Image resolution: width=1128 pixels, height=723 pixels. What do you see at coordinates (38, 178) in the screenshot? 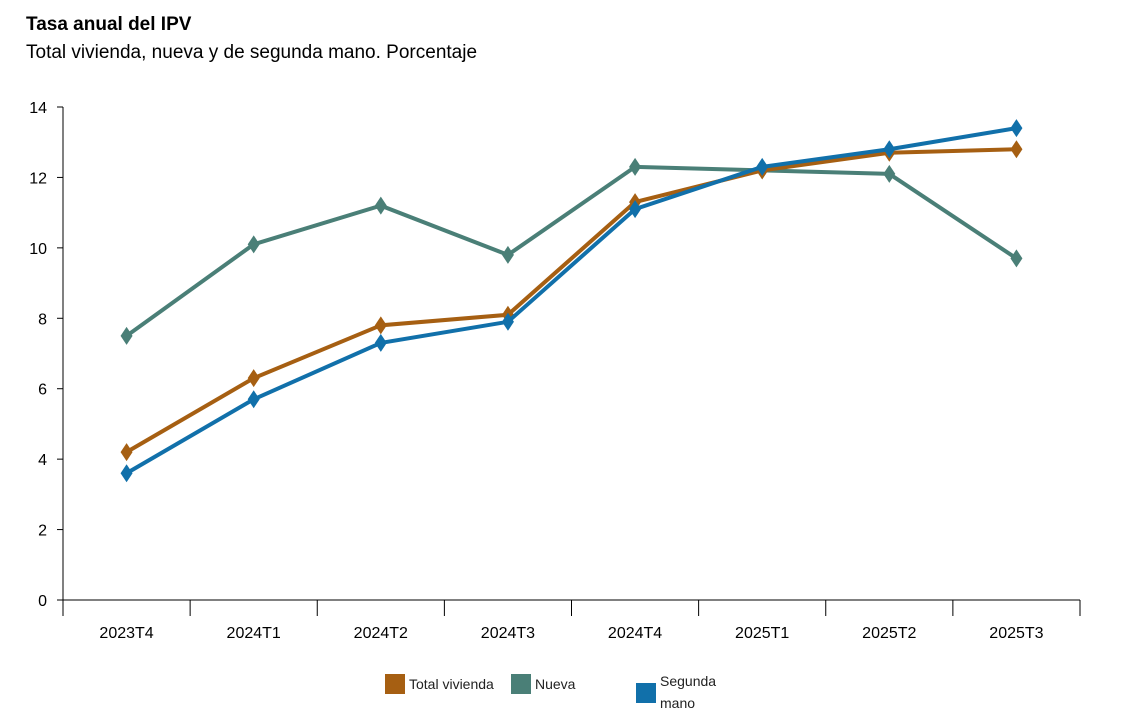
I see `y-tick-label: 12` at bounding box center [38, 178].